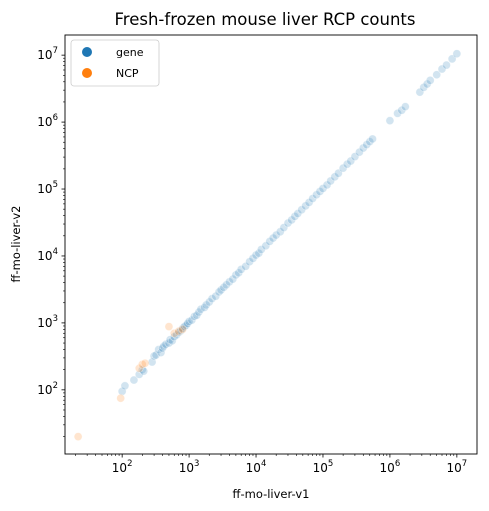  I want to click on x-tick-label: 10³, so click(189, 467).